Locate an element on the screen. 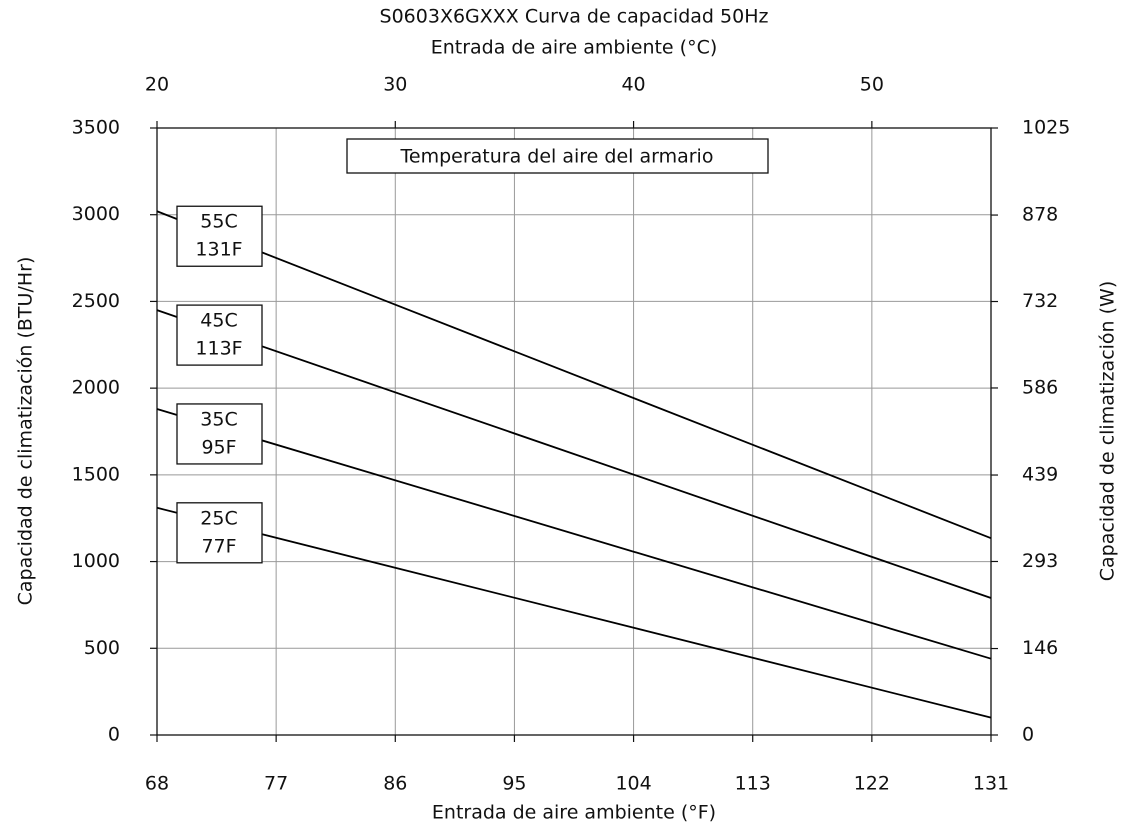 The width and height of the screenshot is (1123, 830). series-label: 35C is located at coordinates (218, 419).